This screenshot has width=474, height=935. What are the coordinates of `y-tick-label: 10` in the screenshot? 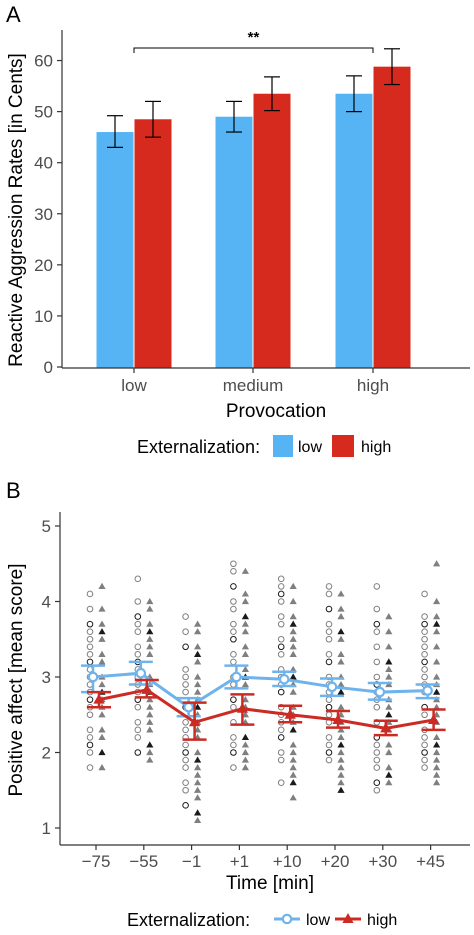 It's located at (43, 316).